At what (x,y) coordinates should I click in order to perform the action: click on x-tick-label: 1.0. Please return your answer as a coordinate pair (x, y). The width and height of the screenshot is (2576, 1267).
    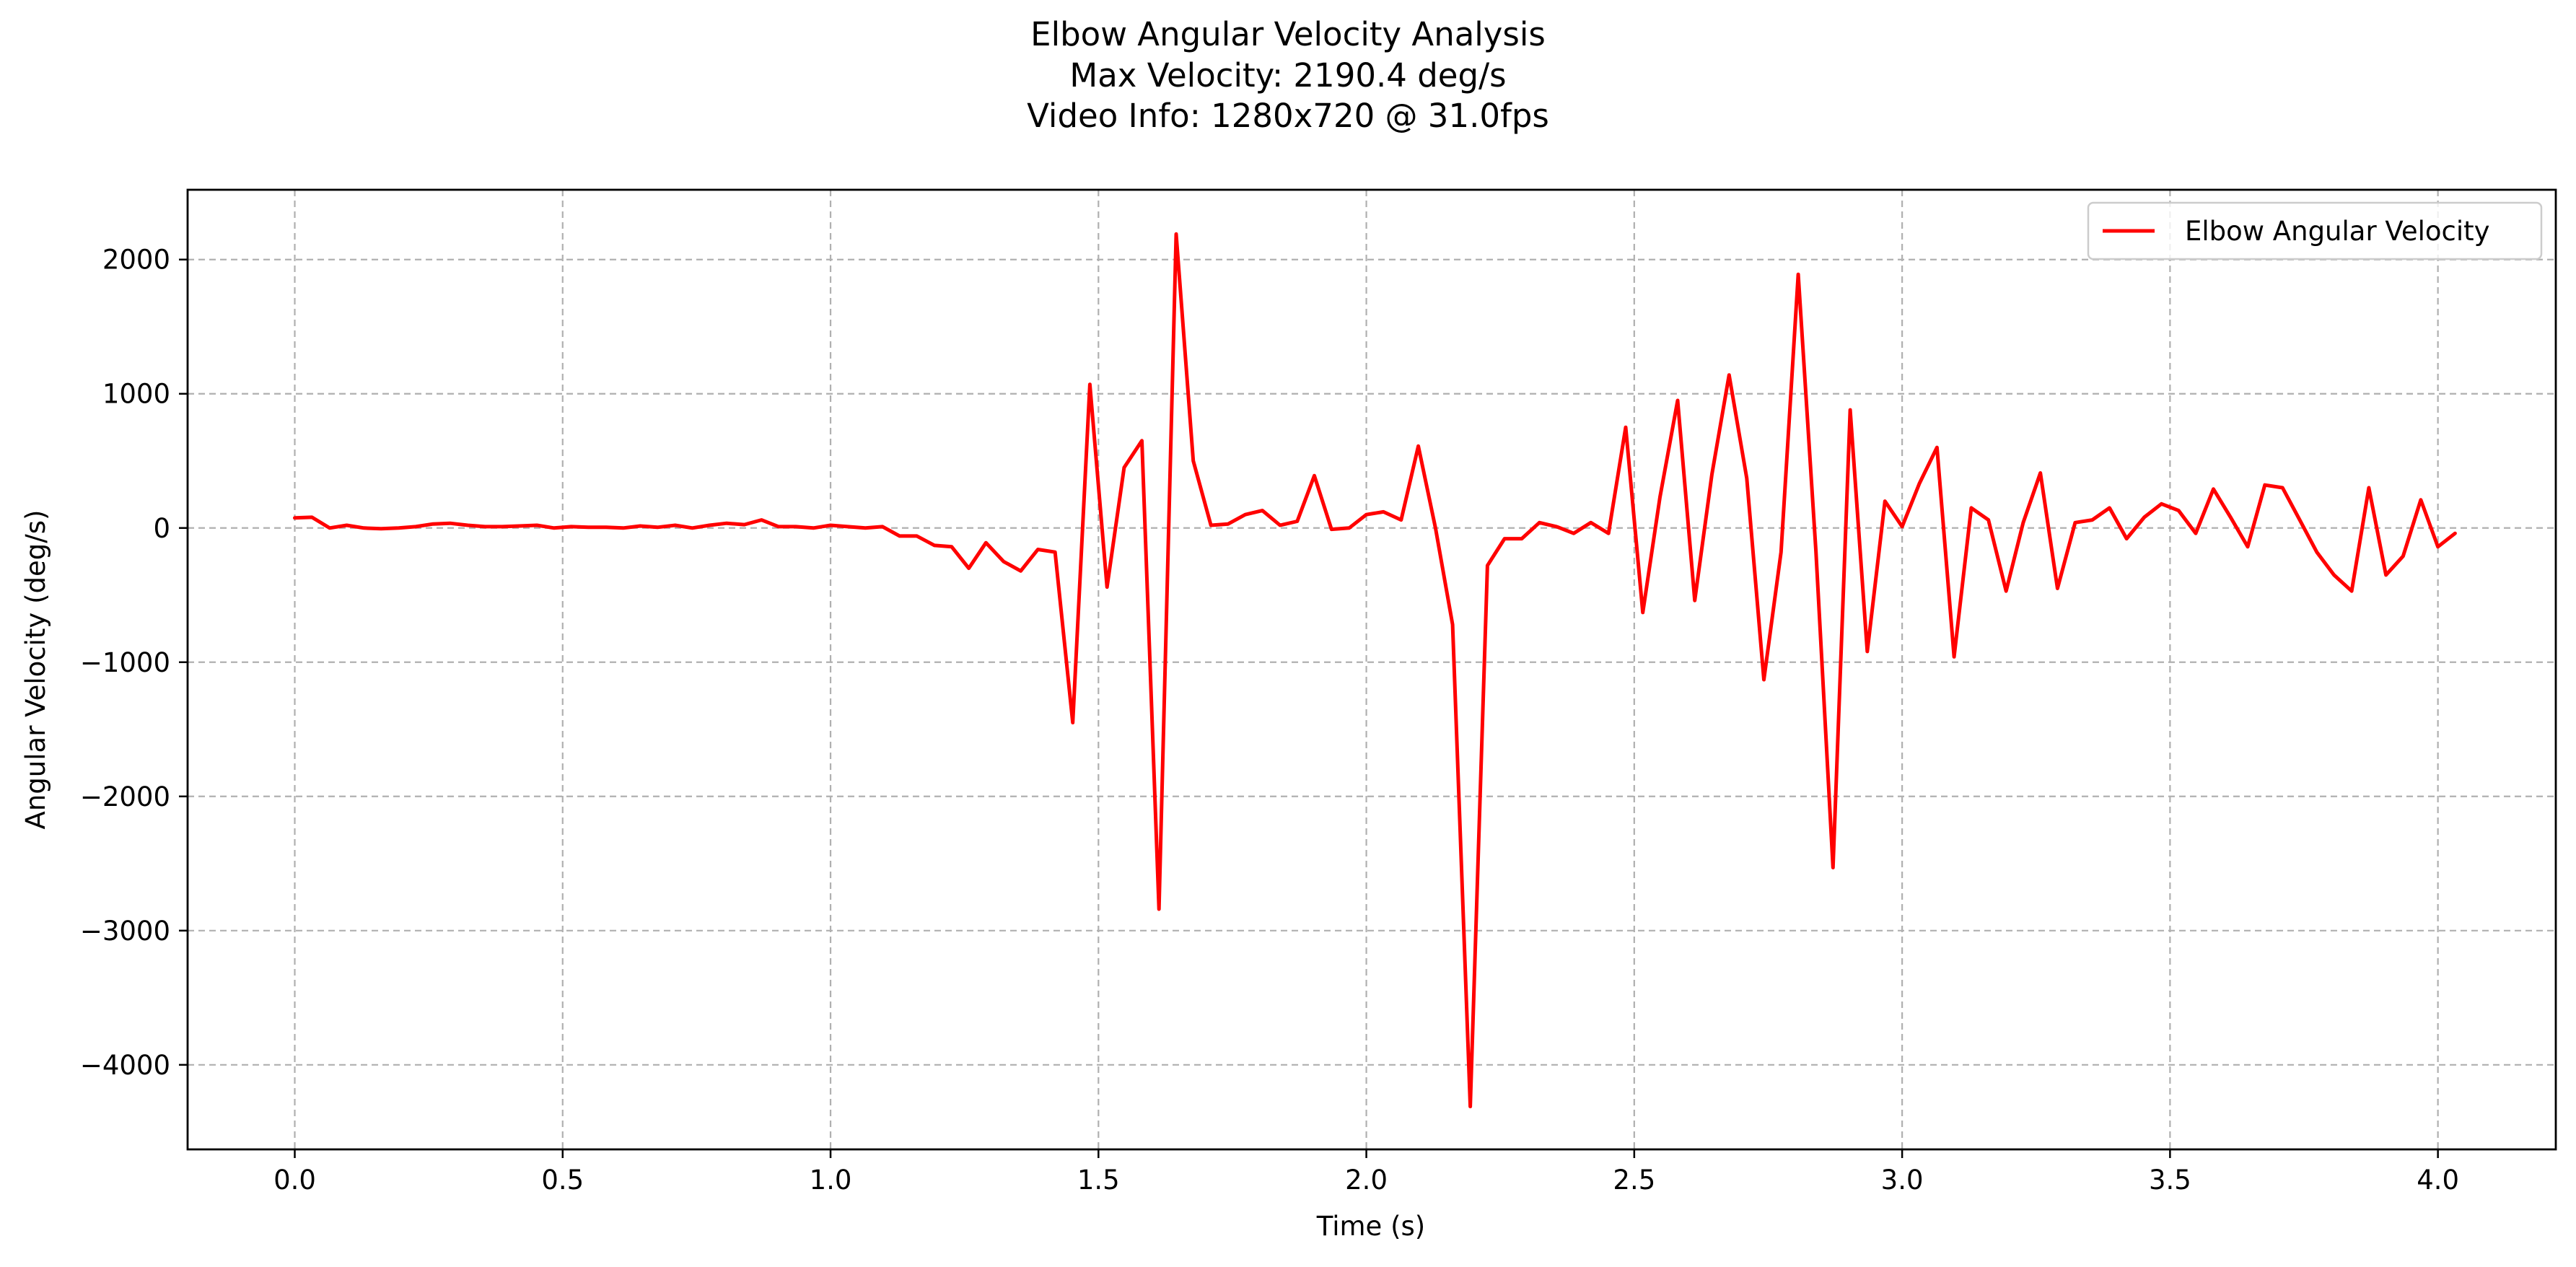
    Looking at the image, I should click on (831, 1180).